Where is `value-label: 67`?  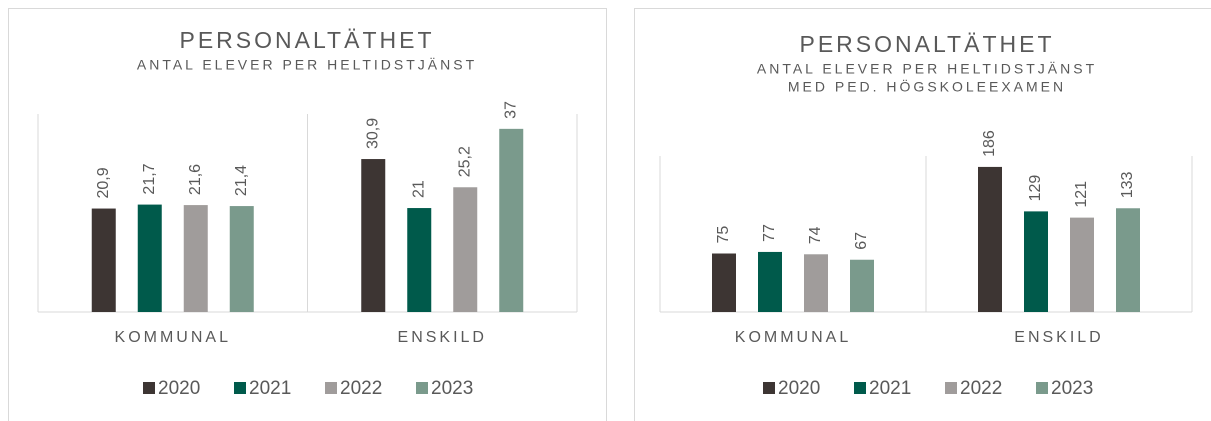
value-label: 67 is located at coordinates (861, 241).